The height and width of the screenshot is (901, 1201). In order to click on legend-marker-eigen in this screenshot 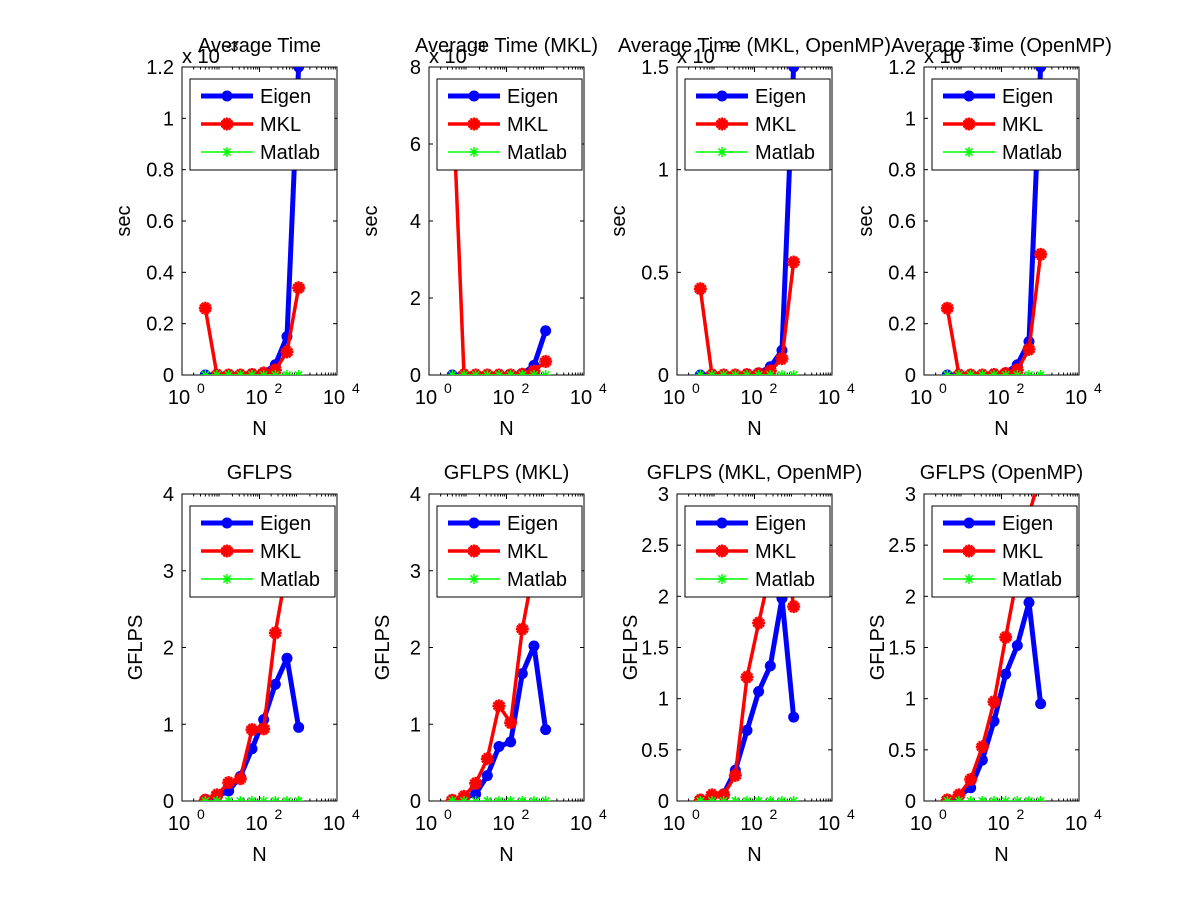, I will do `click(474, 523)`.